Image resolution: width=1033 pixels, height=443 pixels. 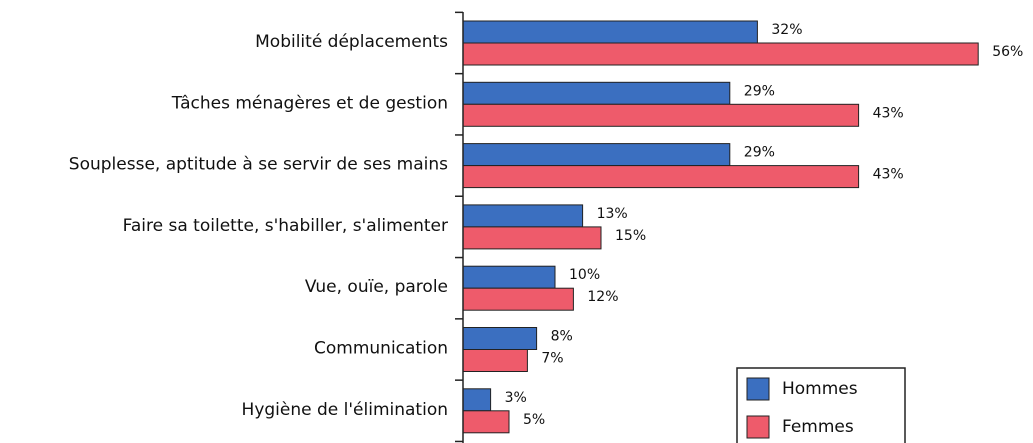 I want to click on category-label: Vue, ouïe, parole, so click(x=376, y=287).